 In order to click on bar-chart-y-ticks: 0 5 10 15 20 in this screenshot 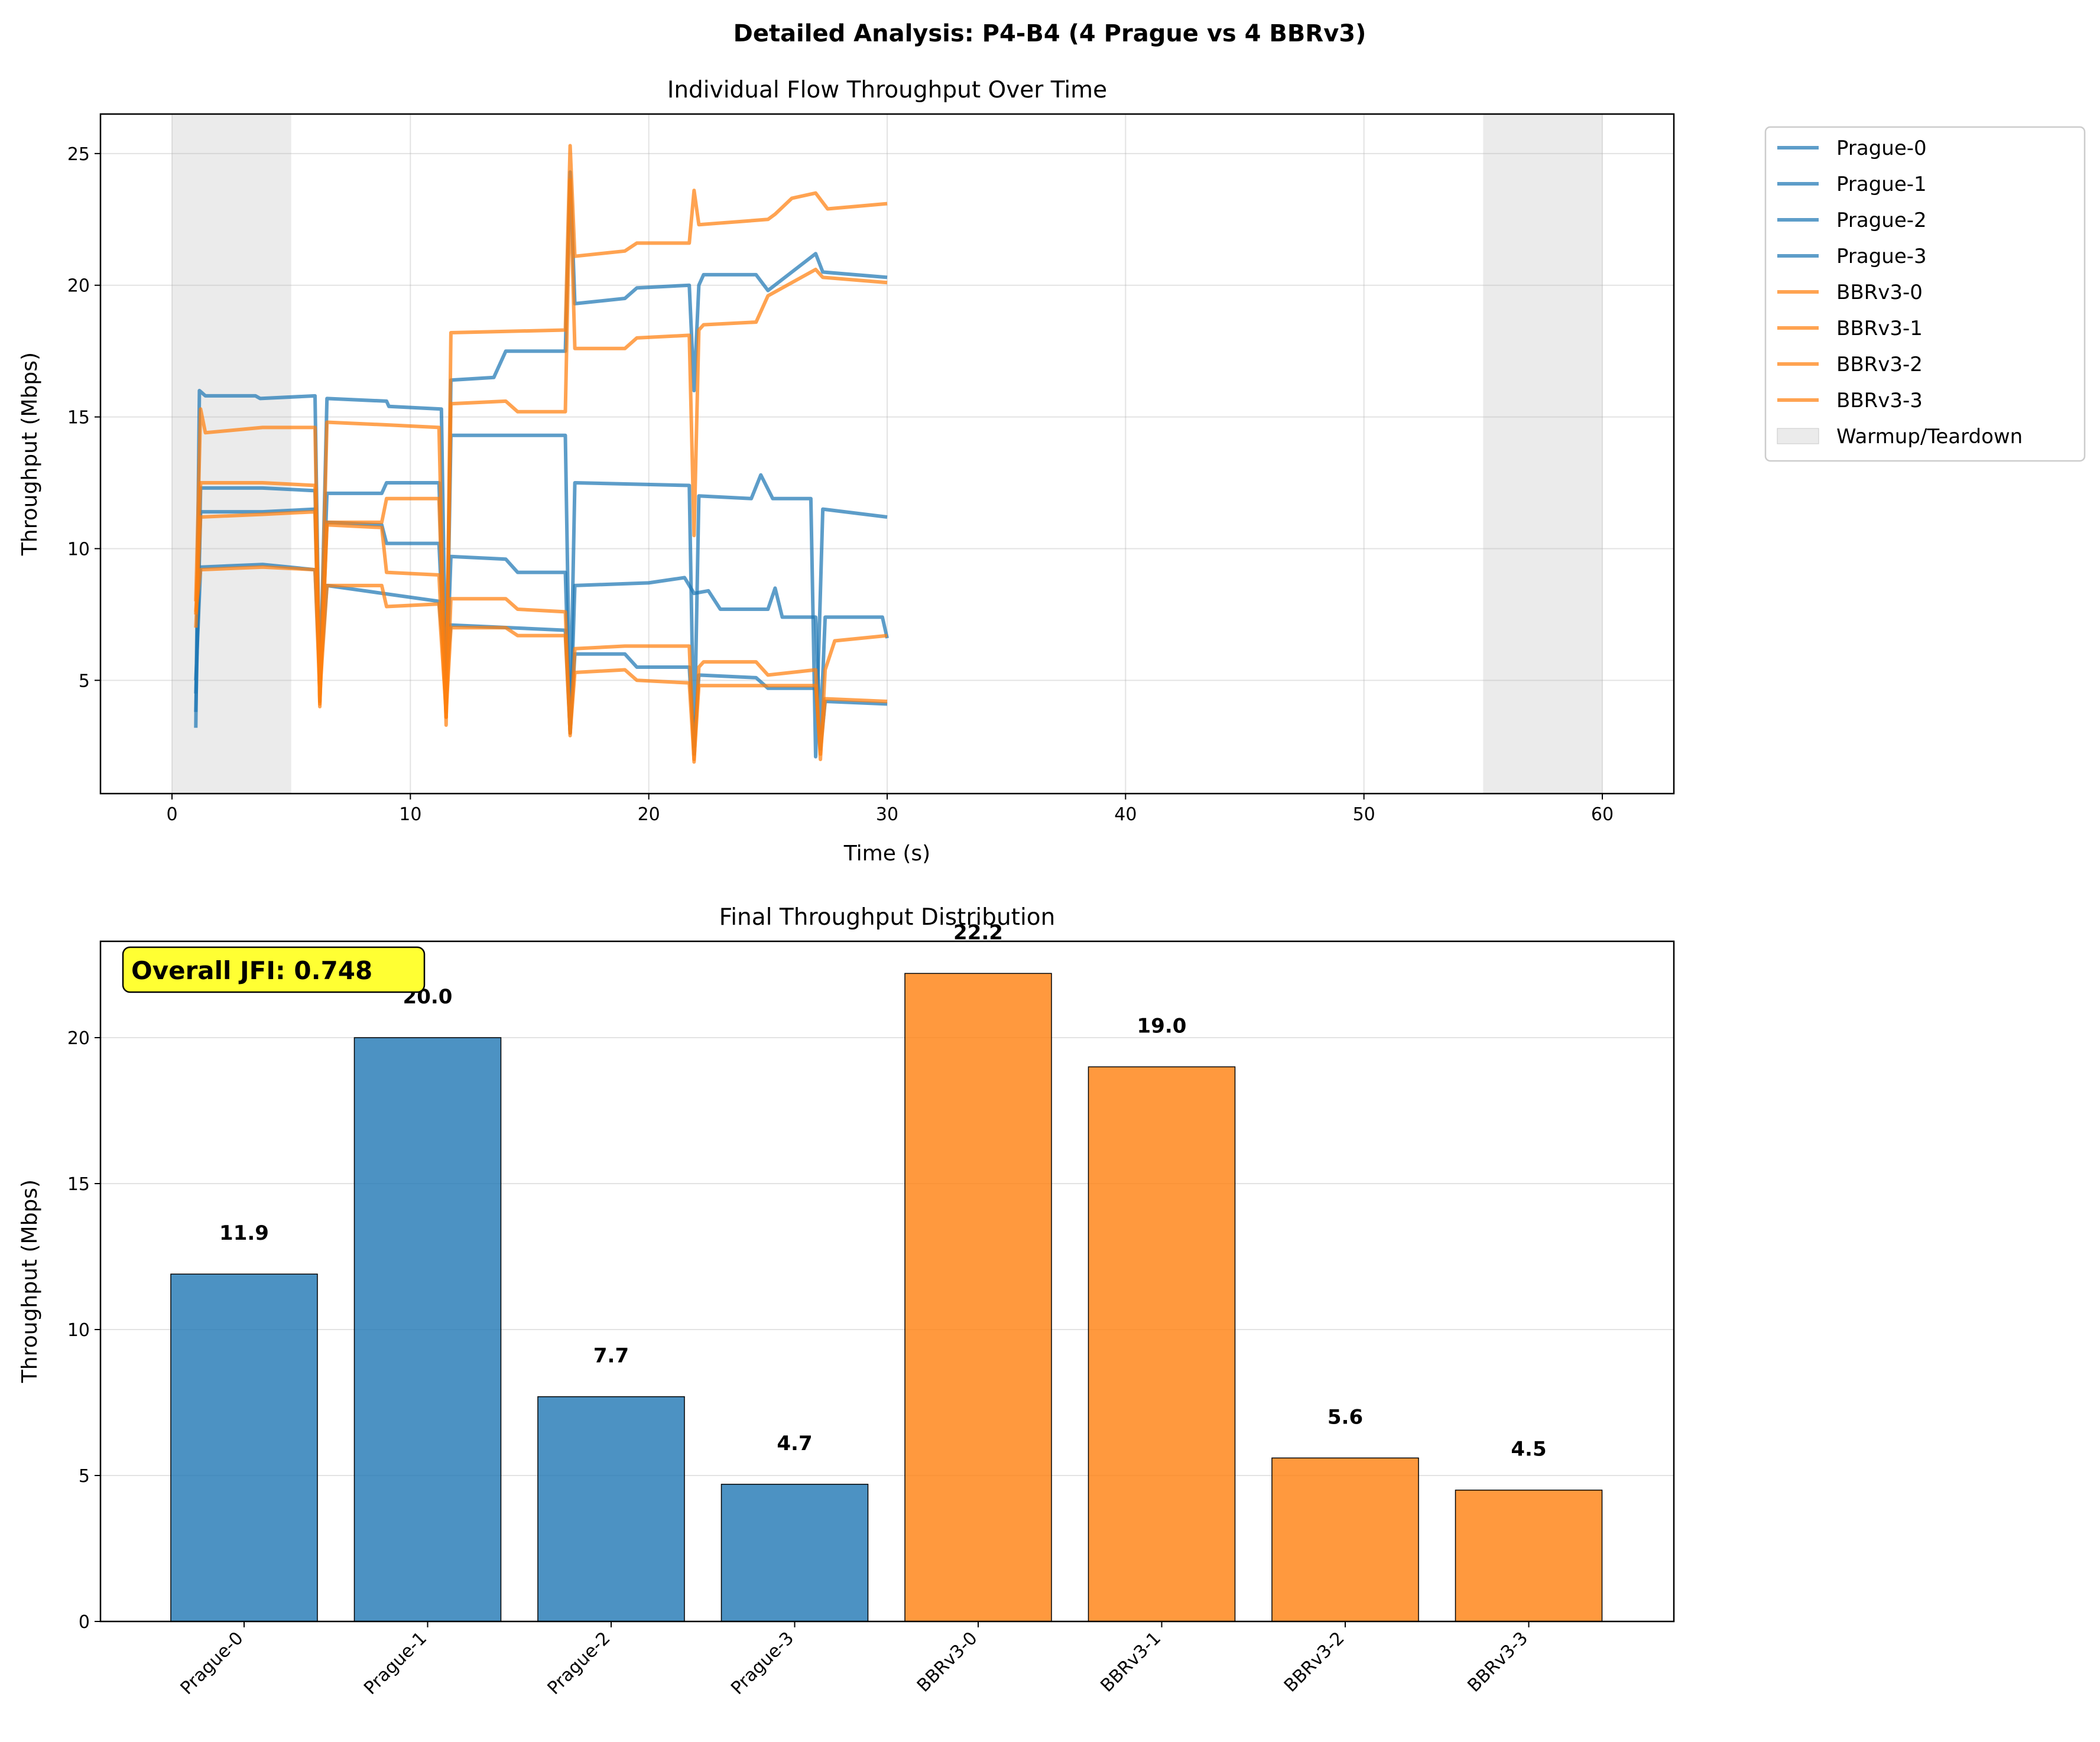, I will do `click(83, 1331)`.